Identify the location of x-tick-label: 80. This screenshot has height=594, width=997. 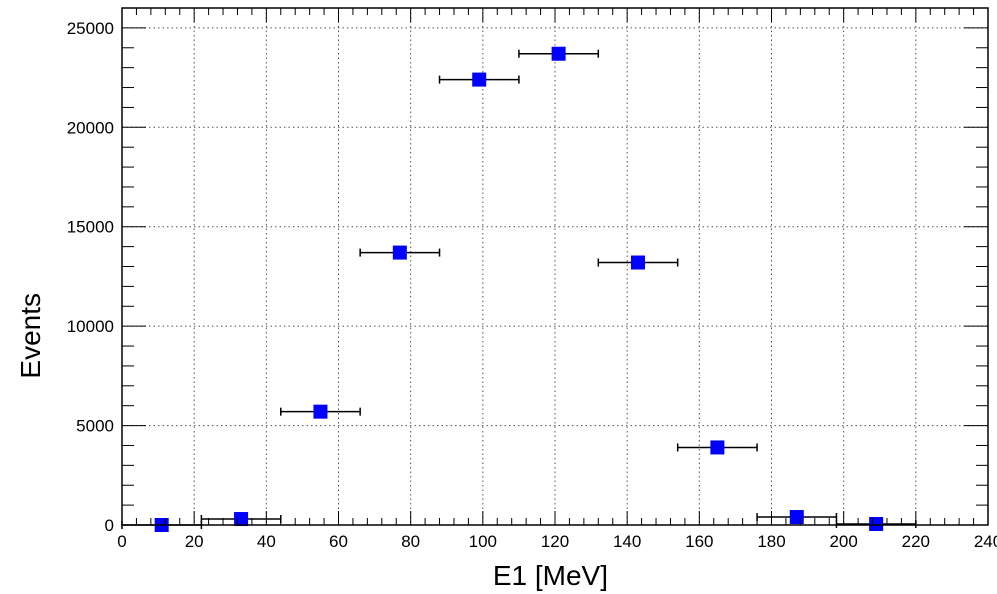
(410, 541).